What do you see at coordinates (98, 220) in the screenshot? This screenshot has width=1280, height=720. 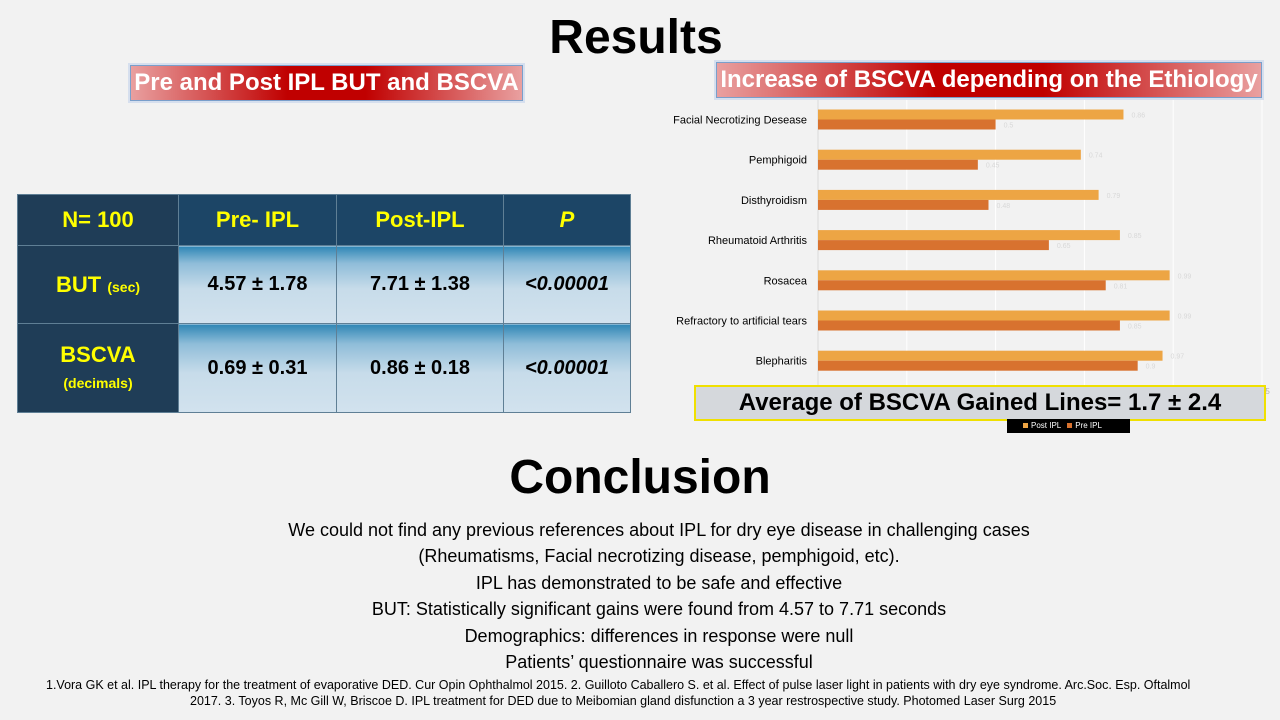 I see `header-n: N= 100` at bounding box center [98, 220].